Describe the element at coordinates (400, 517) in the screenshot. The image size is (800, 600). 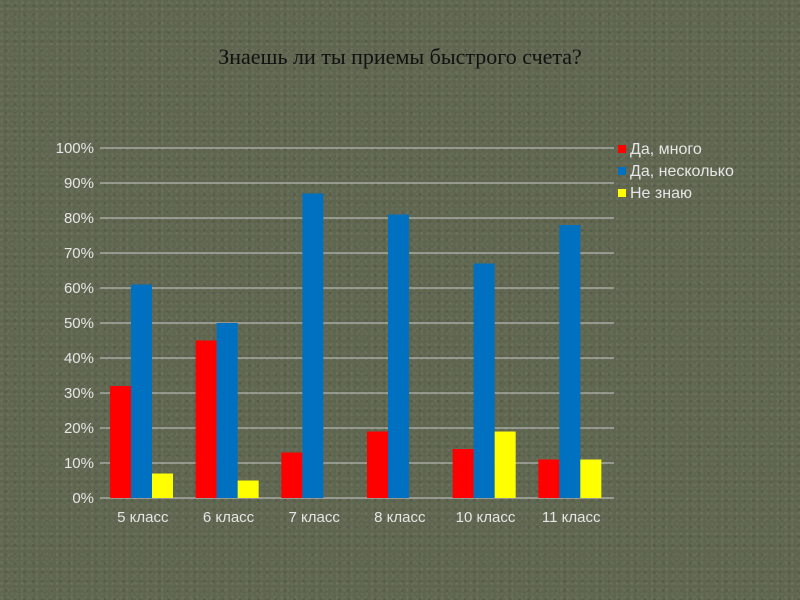
I see `x-tick-label: 8 класс` at that location.